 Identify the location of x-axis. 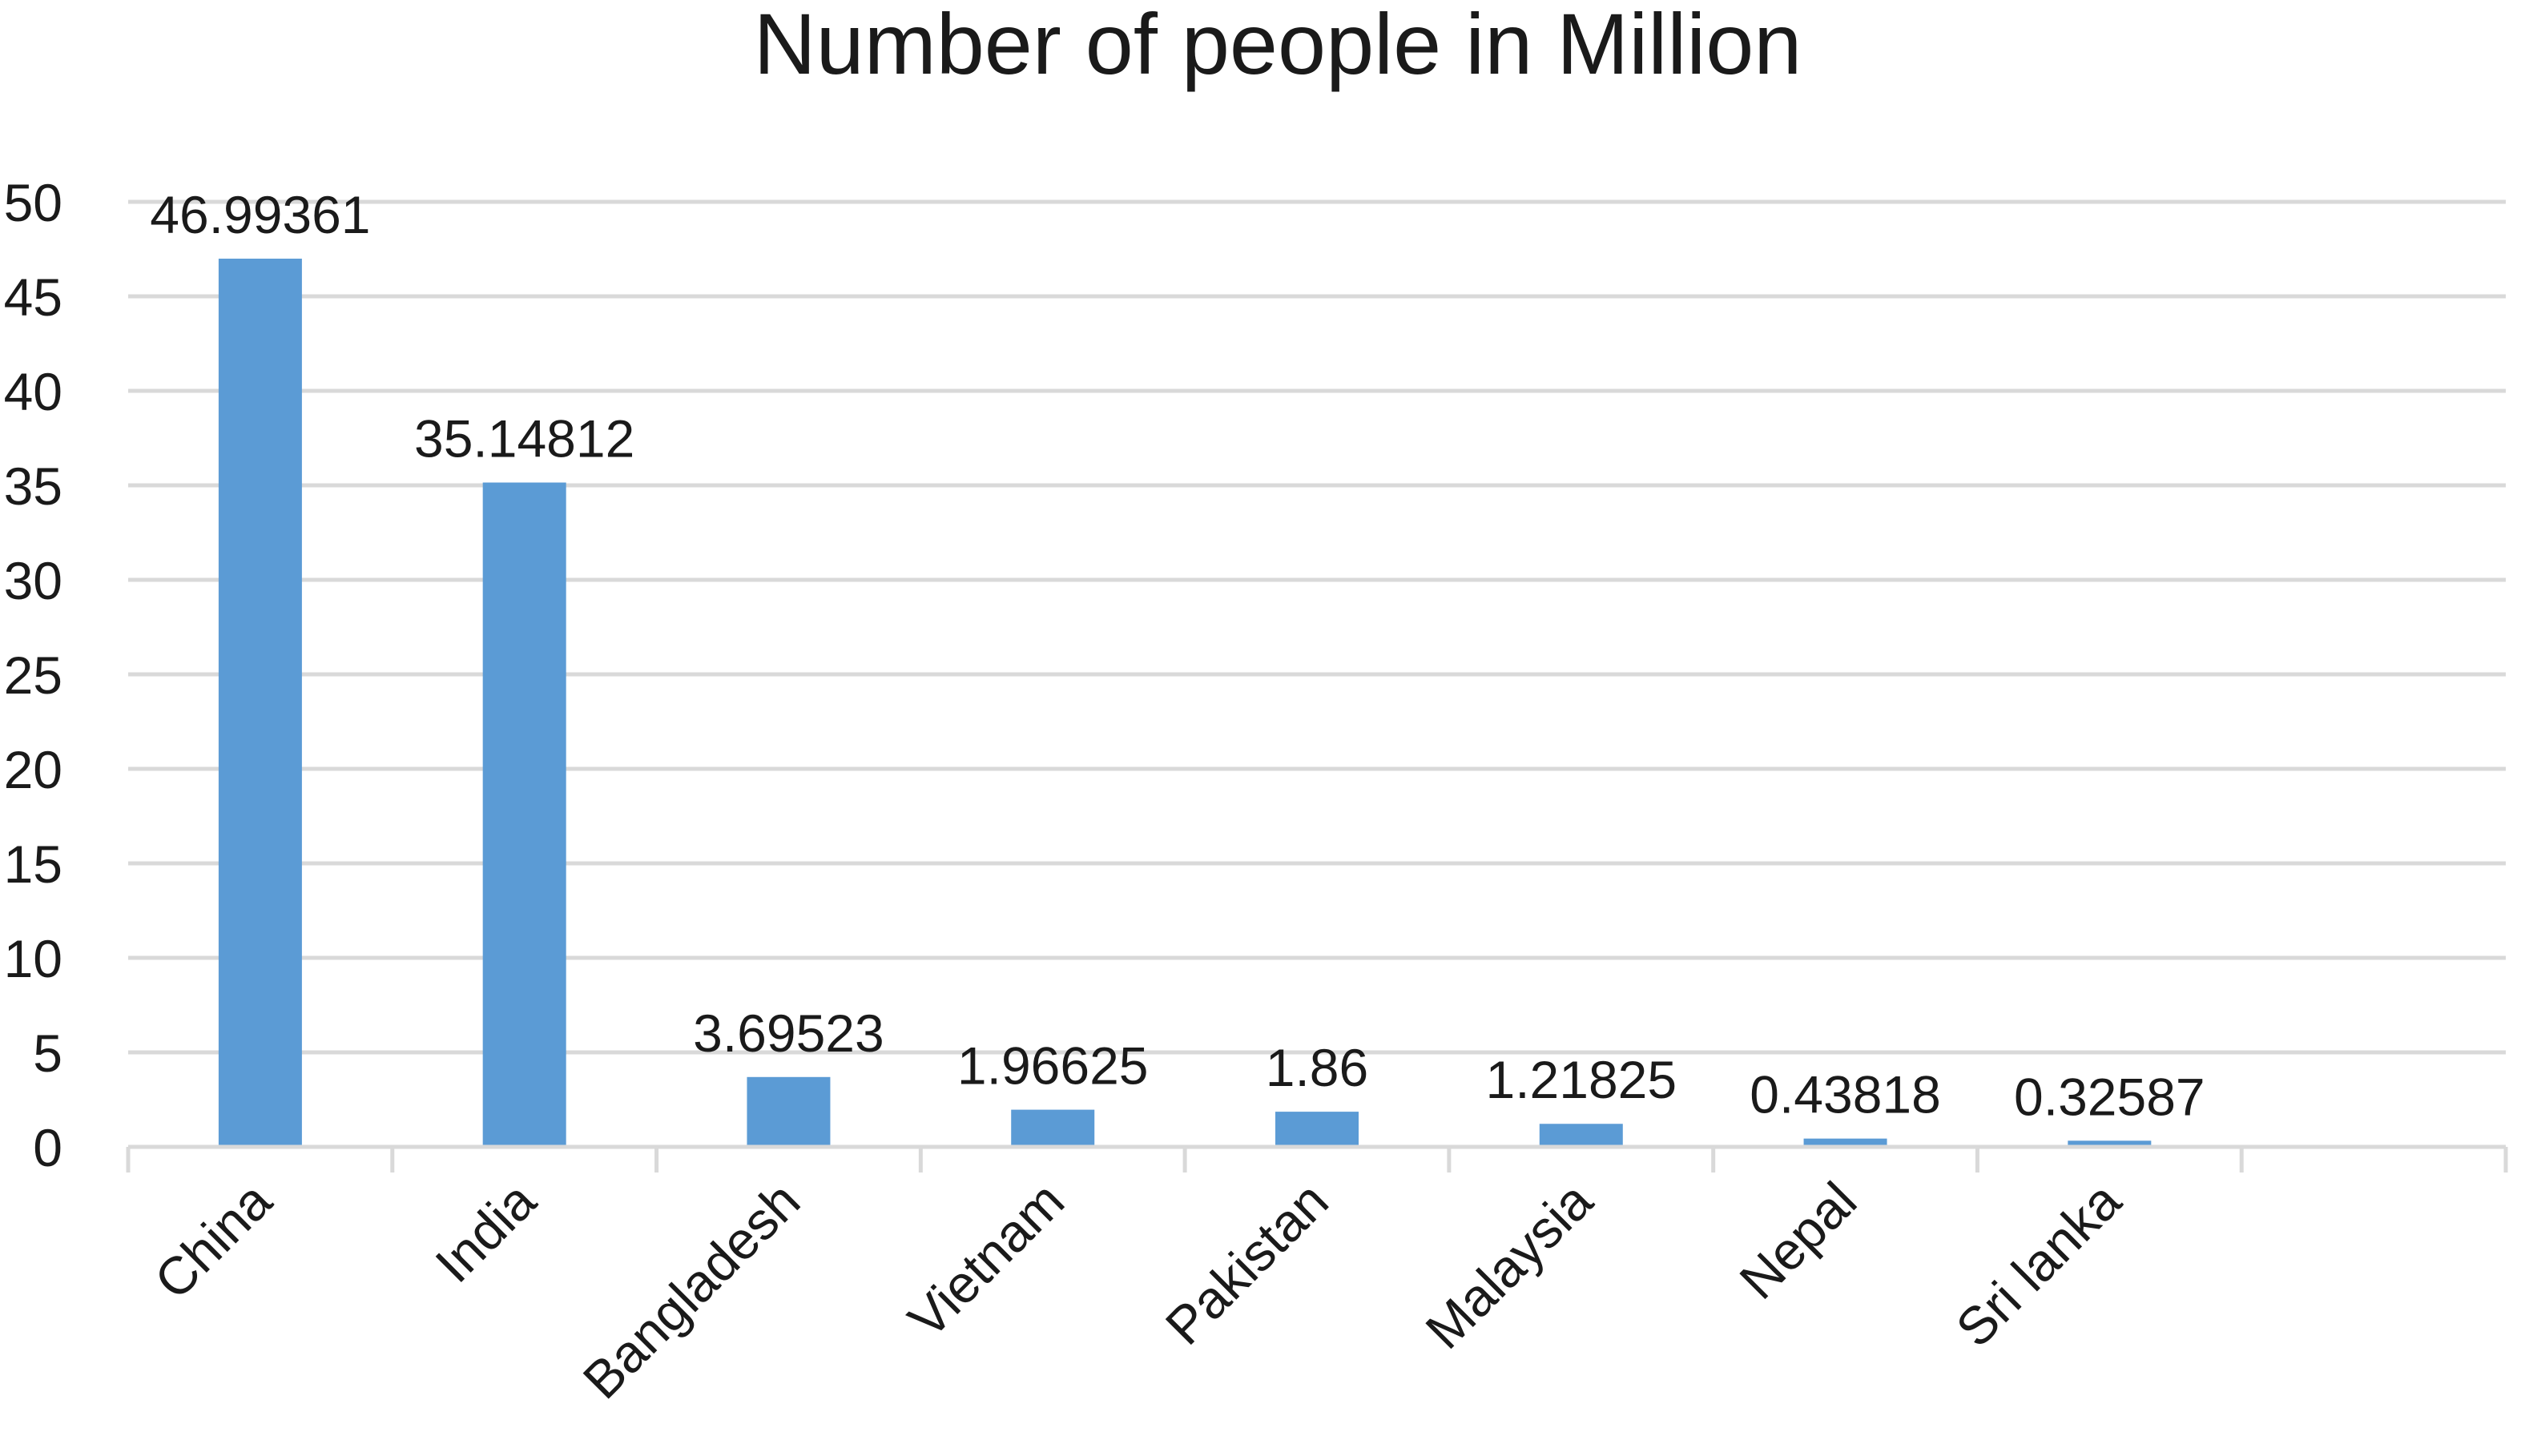
(1317, 1158).